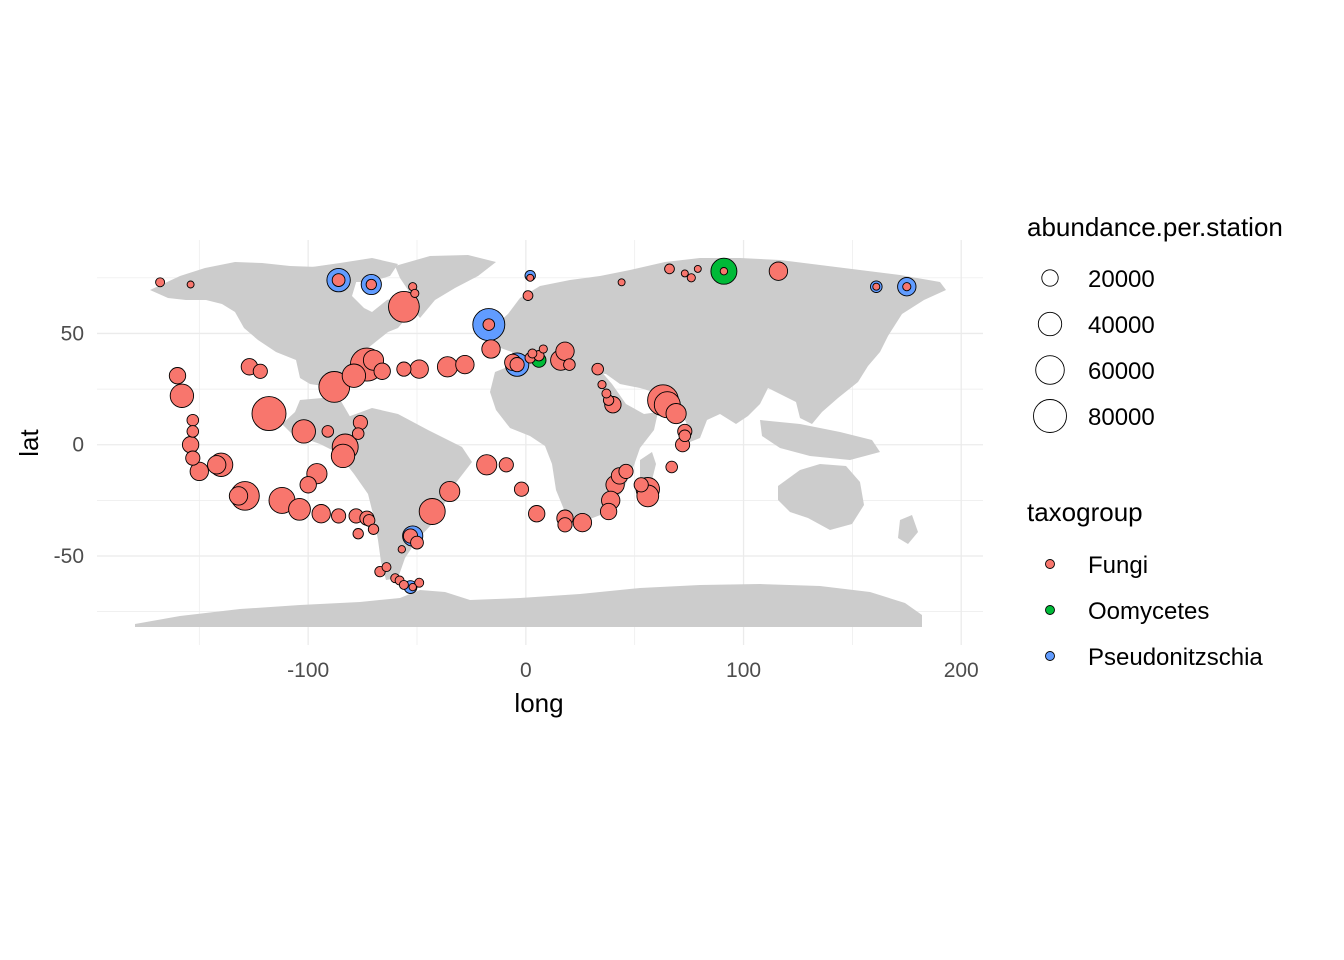 This screenshot has height=960, width=1344. Describe the element at coordinates (1121, 279) in the screenshot. I see `size-legend-key-label: 20000` at that location.